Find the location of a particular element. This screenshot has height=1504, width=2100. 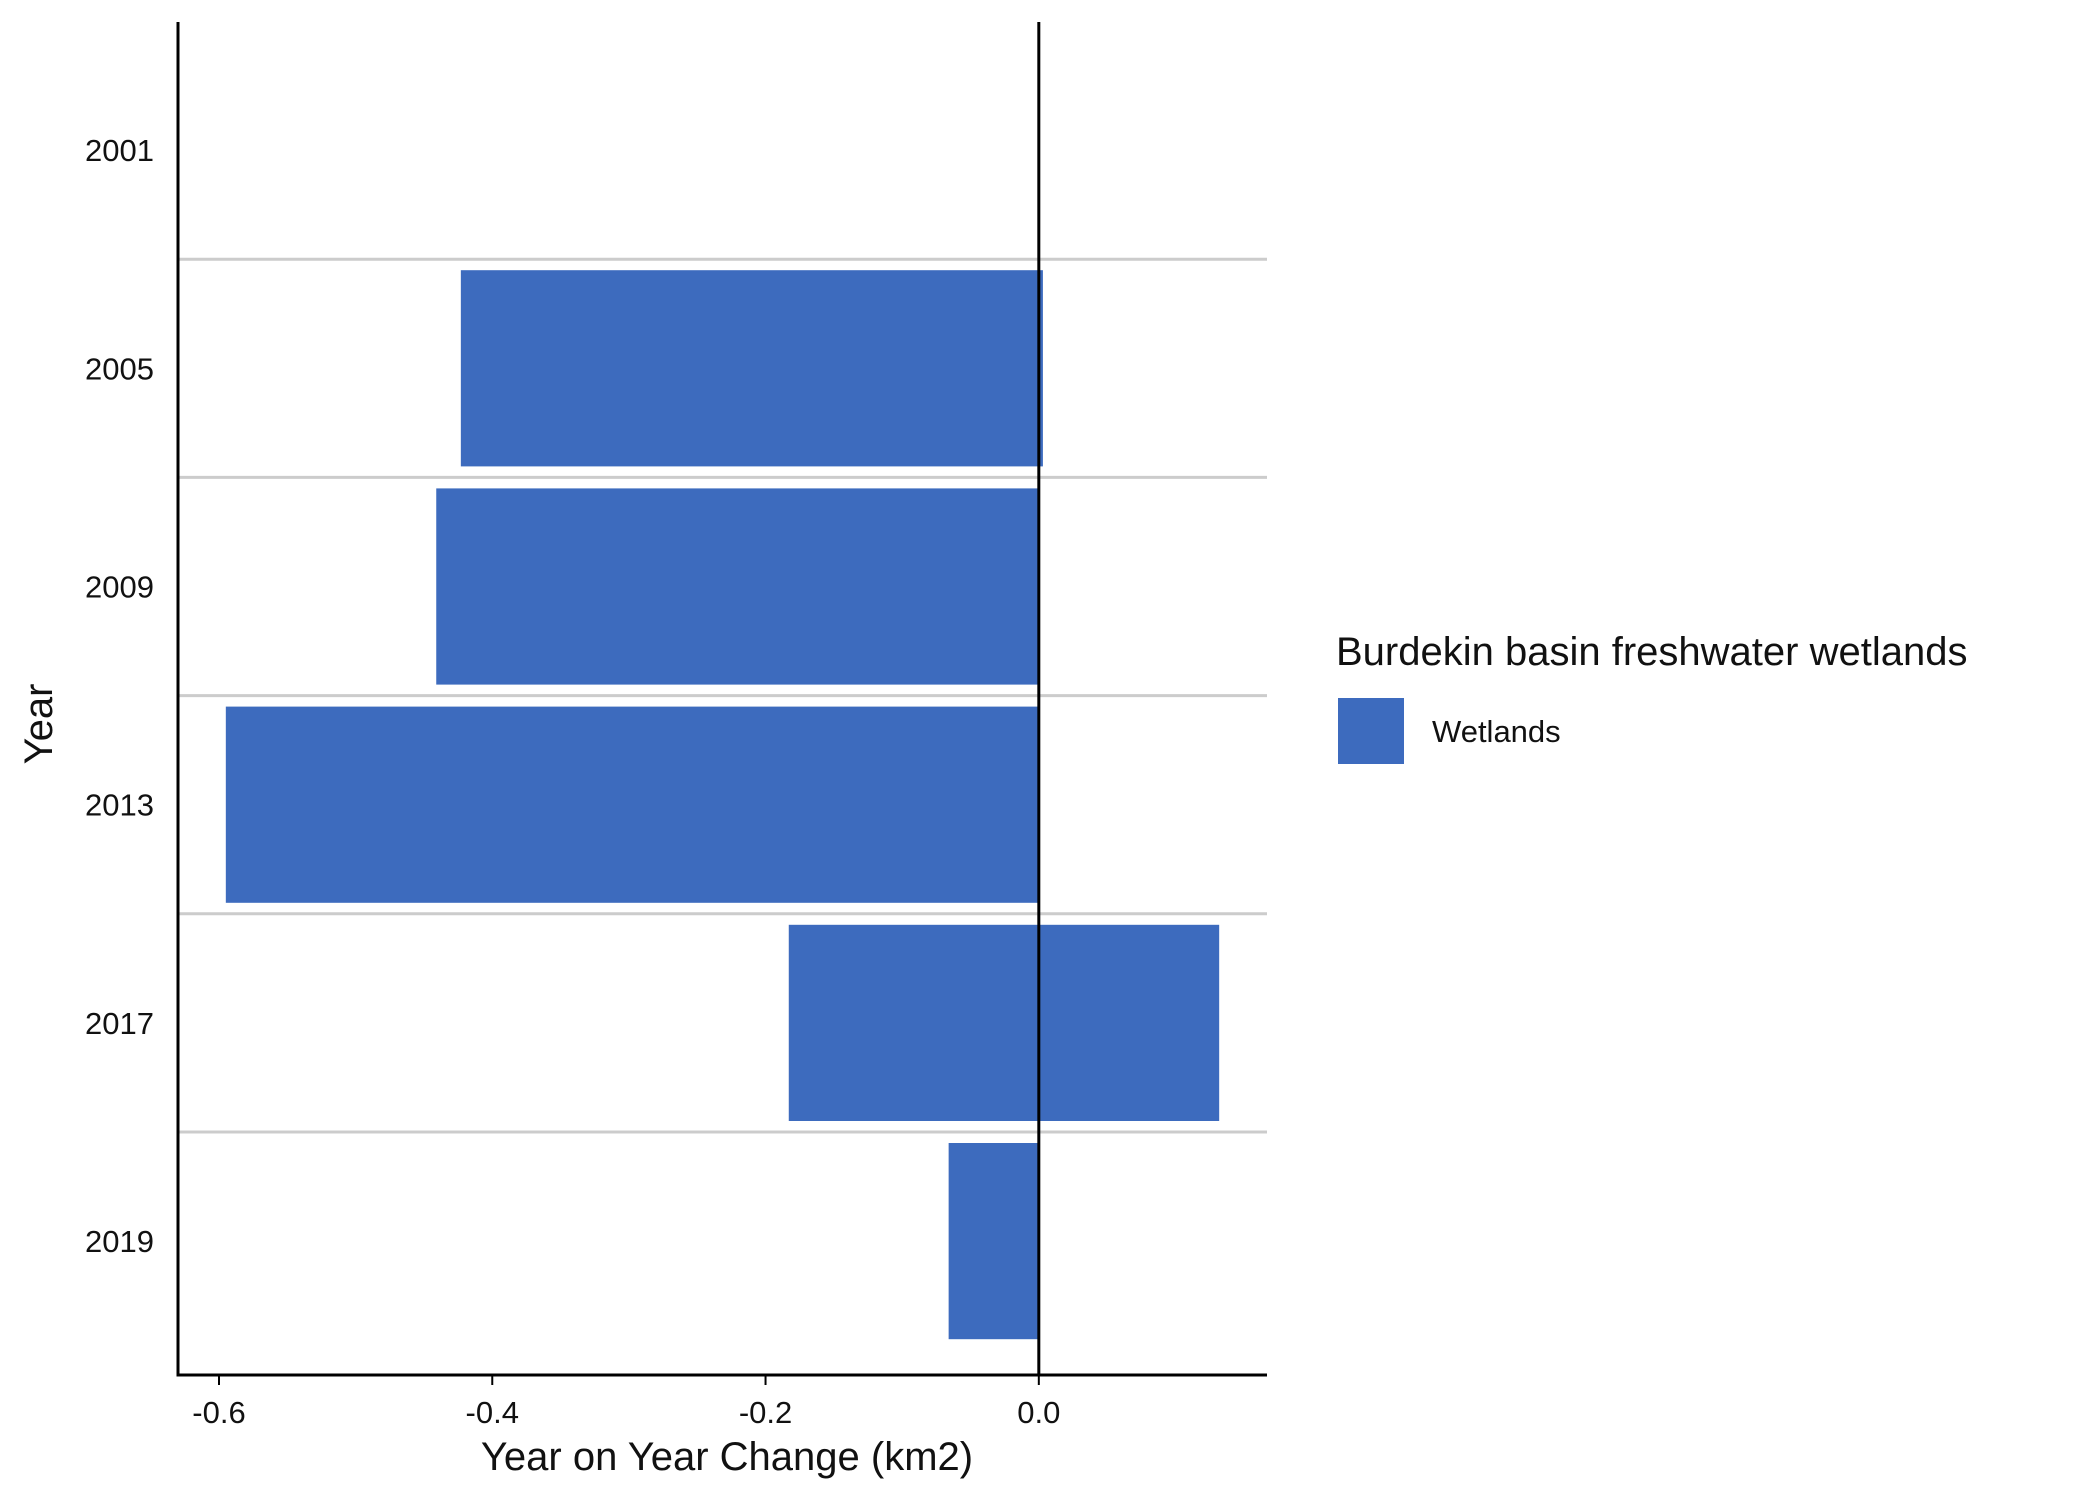

y-axis-title: Year is located at coordinates (39, 724).